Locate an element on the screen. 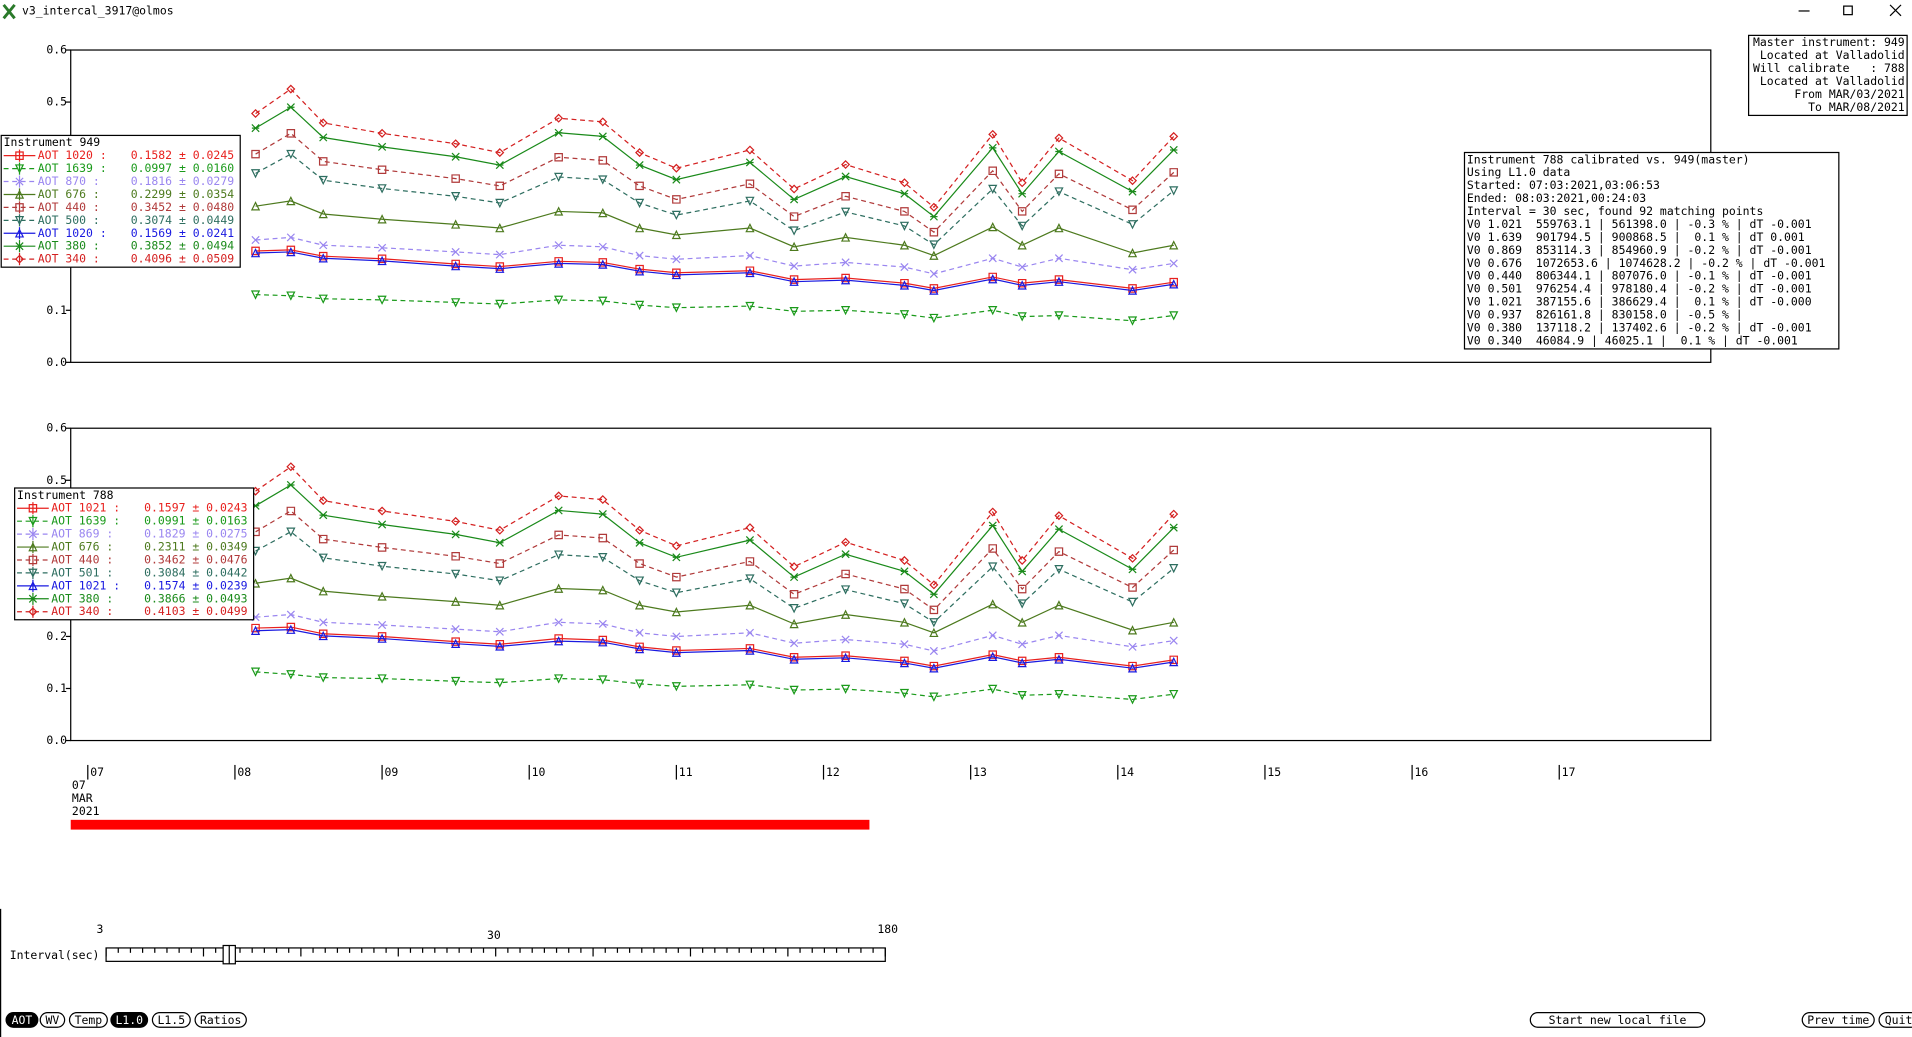  mode-button-label: WV is located at coordinates (53, 1020).